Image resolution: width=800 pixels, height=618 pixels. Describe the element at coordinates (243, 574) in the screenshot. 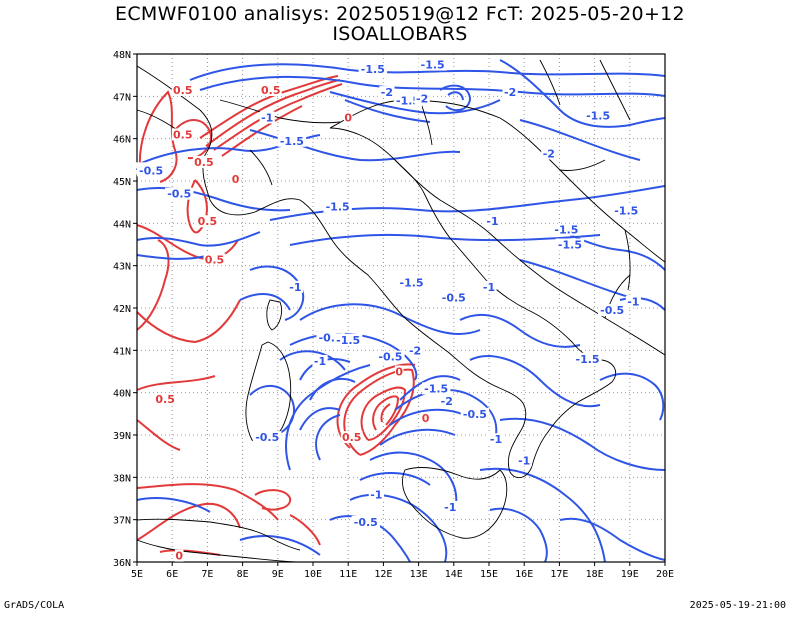

I see `lon-tick-label: 8E` at that location.